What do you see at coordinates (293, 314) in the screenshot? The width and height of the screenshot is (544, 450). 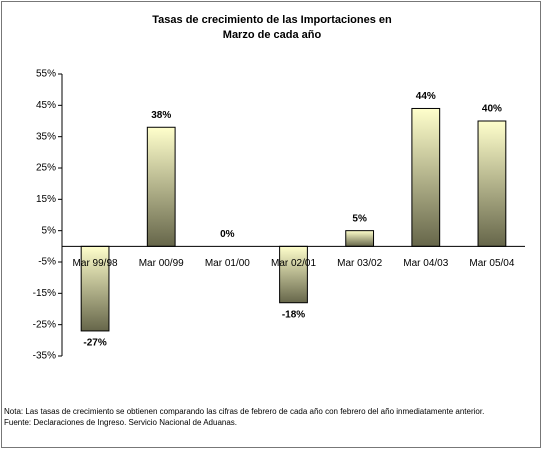 I see `value-label: -18%` at bounding box center [293, 314].